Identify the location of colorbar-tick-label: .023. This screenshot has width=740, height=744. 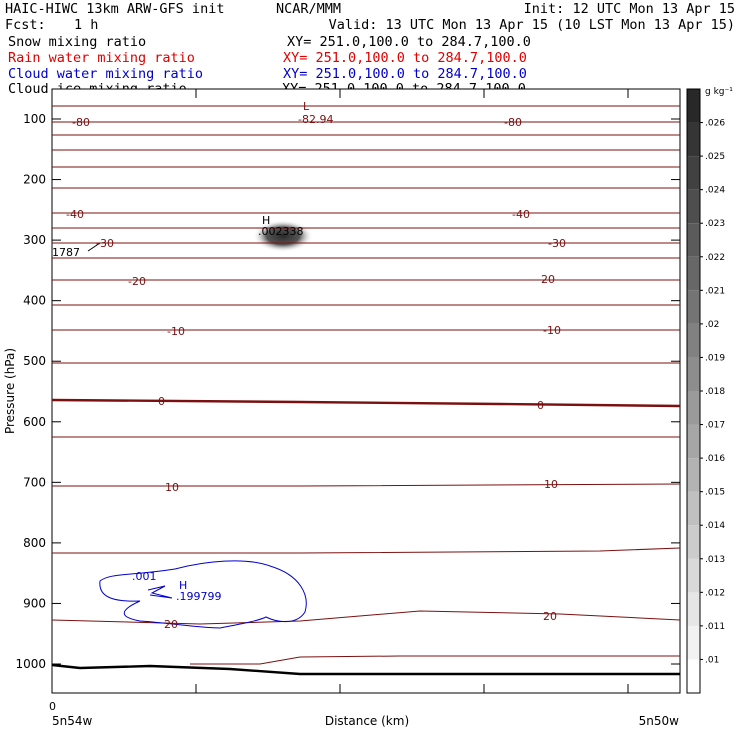
(715, 224).